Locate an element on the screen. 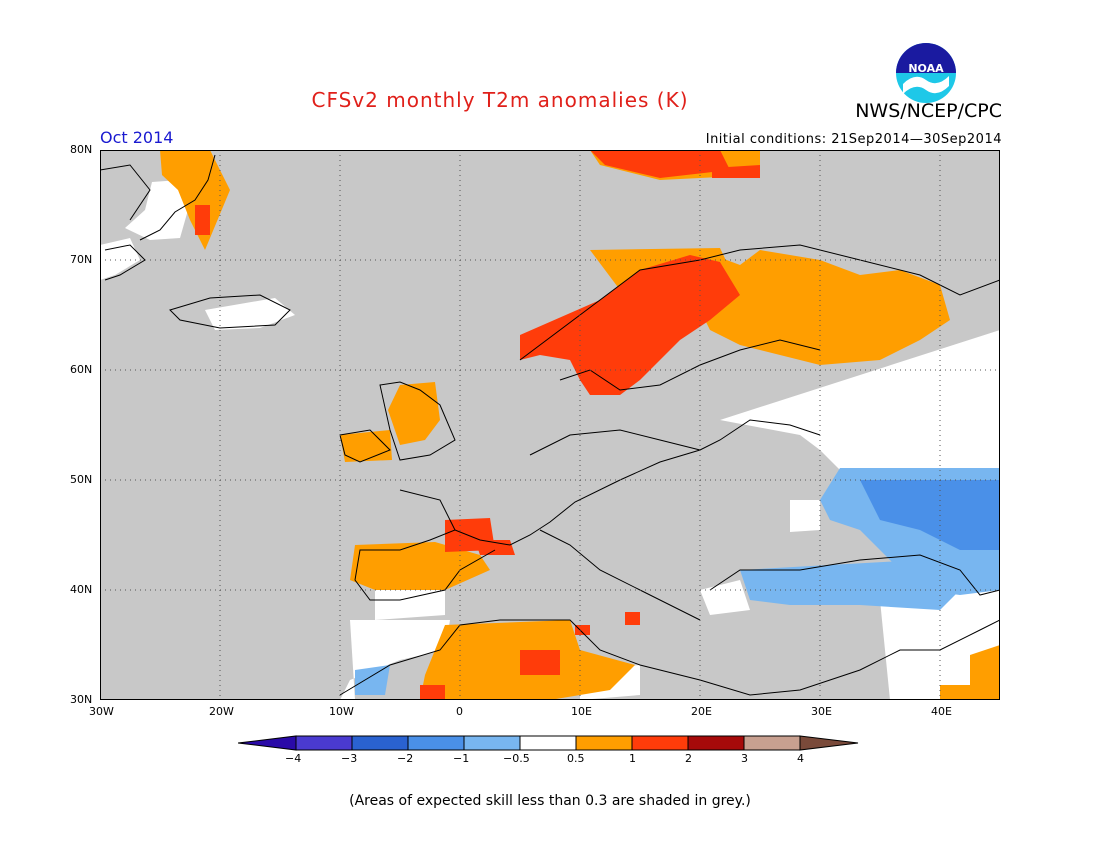 This screenshot has width=1100, height=850. lat-tick-80n: 80N is located at coordinates (81, 149).